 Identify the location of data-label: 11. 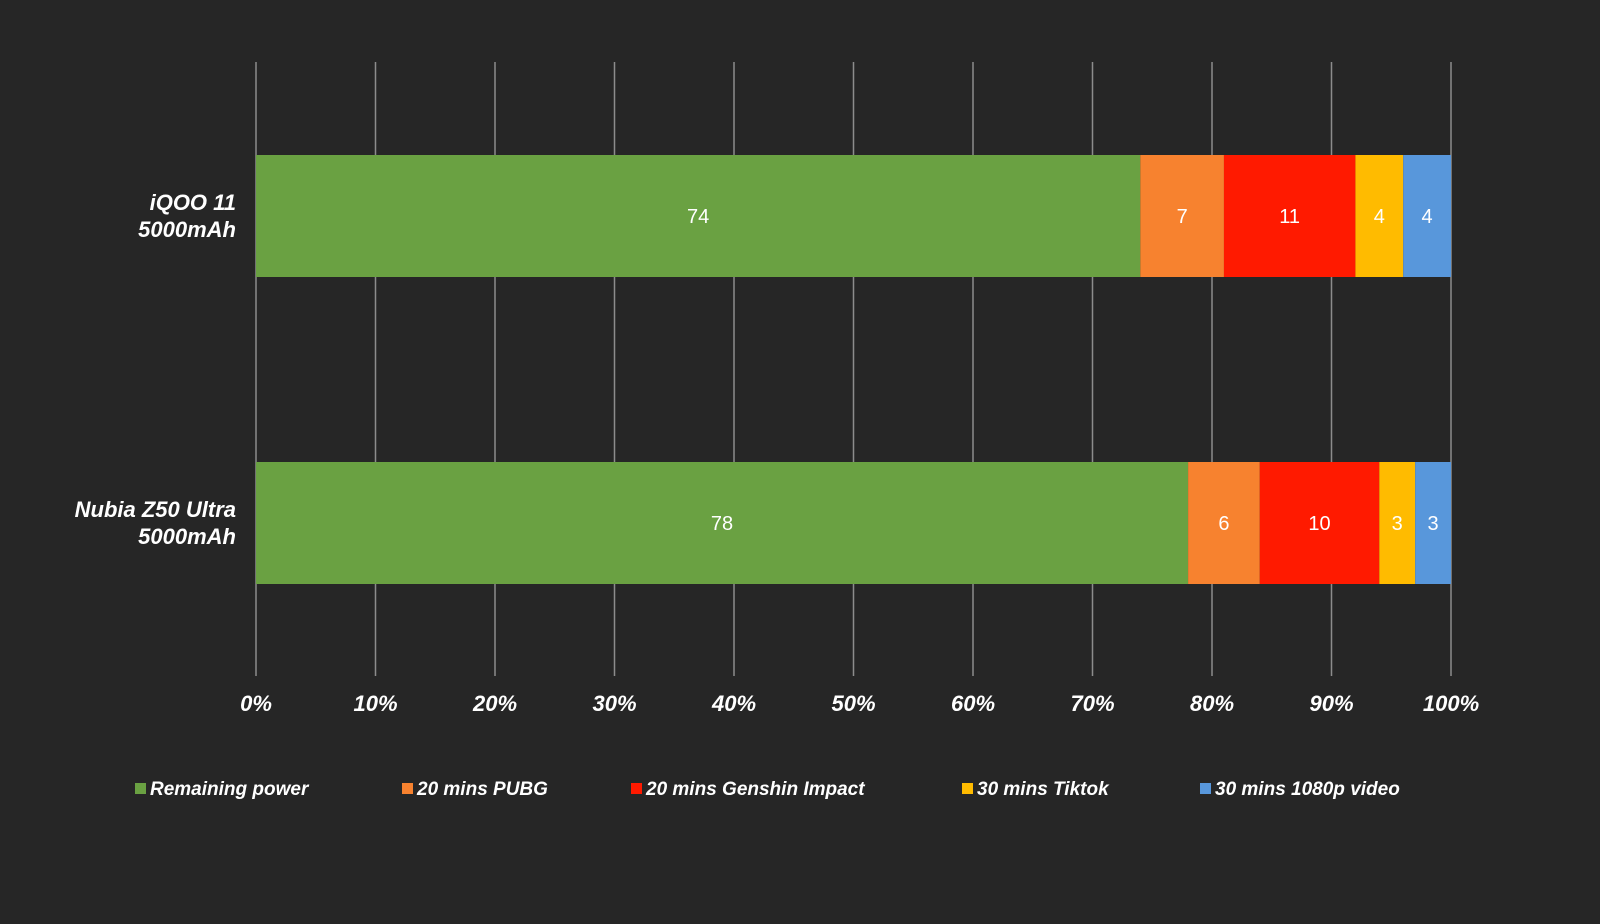
(1289, 217).